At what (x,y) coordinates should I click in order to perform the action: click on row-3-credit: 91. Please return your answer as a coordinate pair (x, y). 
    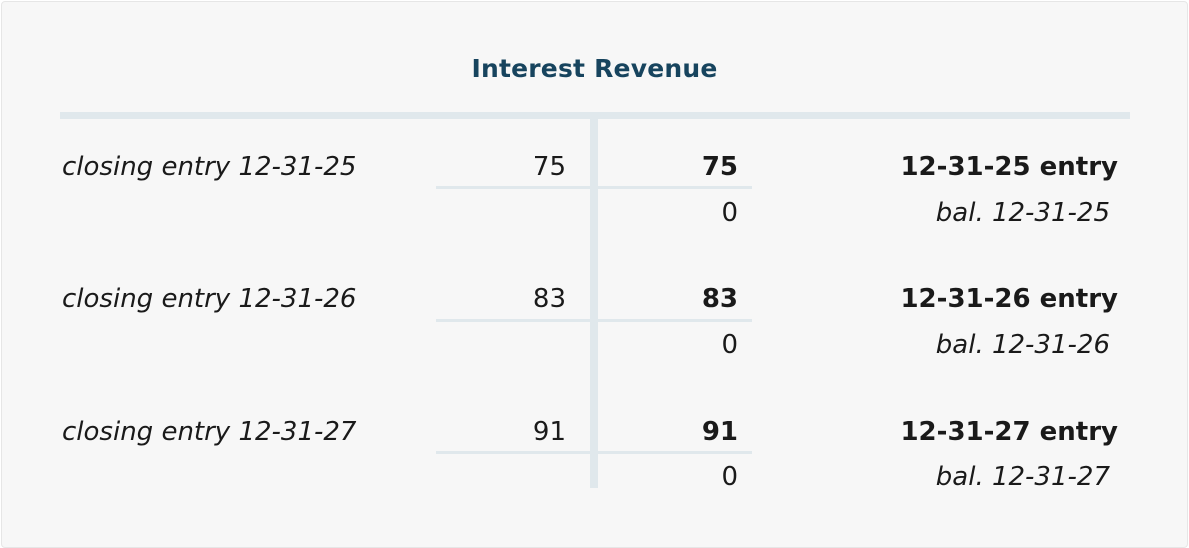
    Looking at the image, I should click on (719, 432).